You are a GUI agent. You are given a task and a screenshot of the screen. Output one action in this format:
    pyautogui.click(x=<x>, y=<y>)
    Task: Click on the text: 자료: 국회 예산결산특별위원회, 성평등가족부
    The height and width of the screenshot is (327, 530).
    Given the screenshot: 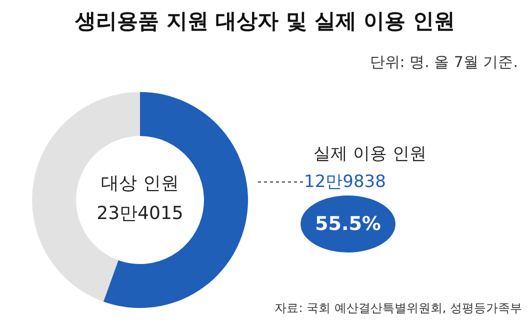 What is the action you would take?
    pyautogui.click(x=398, y=308)
    